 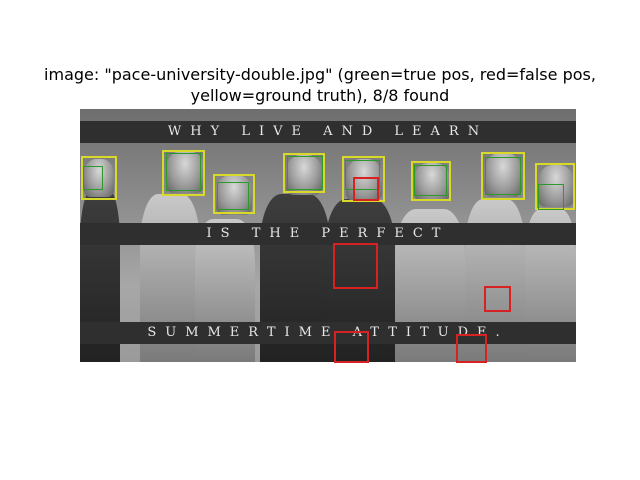 I want to click on title-line-2: yellow=ground truth), 8/8 found, so click(x=320, y=95).